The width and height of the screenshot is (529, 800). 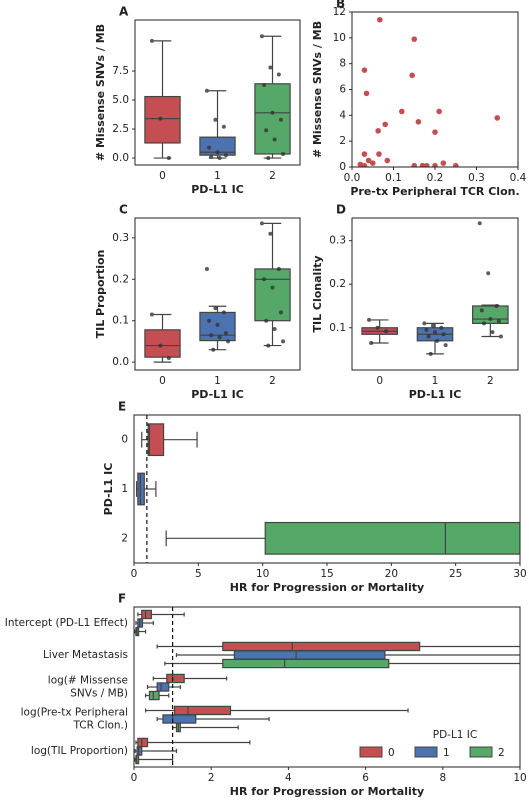 What do you see at coordinates (120, 362) in the screenshot?
I see `y-tick-label: 0.0` at bounding box center [120, 362].